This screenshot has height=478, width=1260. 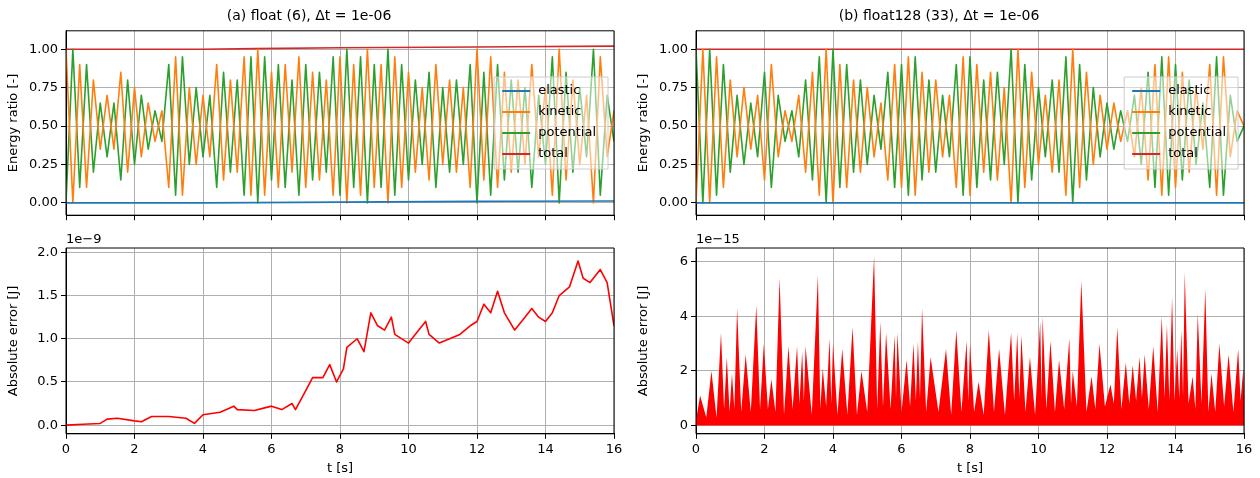 I want to click on chart-title: (b) float128 (33), Δt = 1e-06, so click(x=939, y=15).